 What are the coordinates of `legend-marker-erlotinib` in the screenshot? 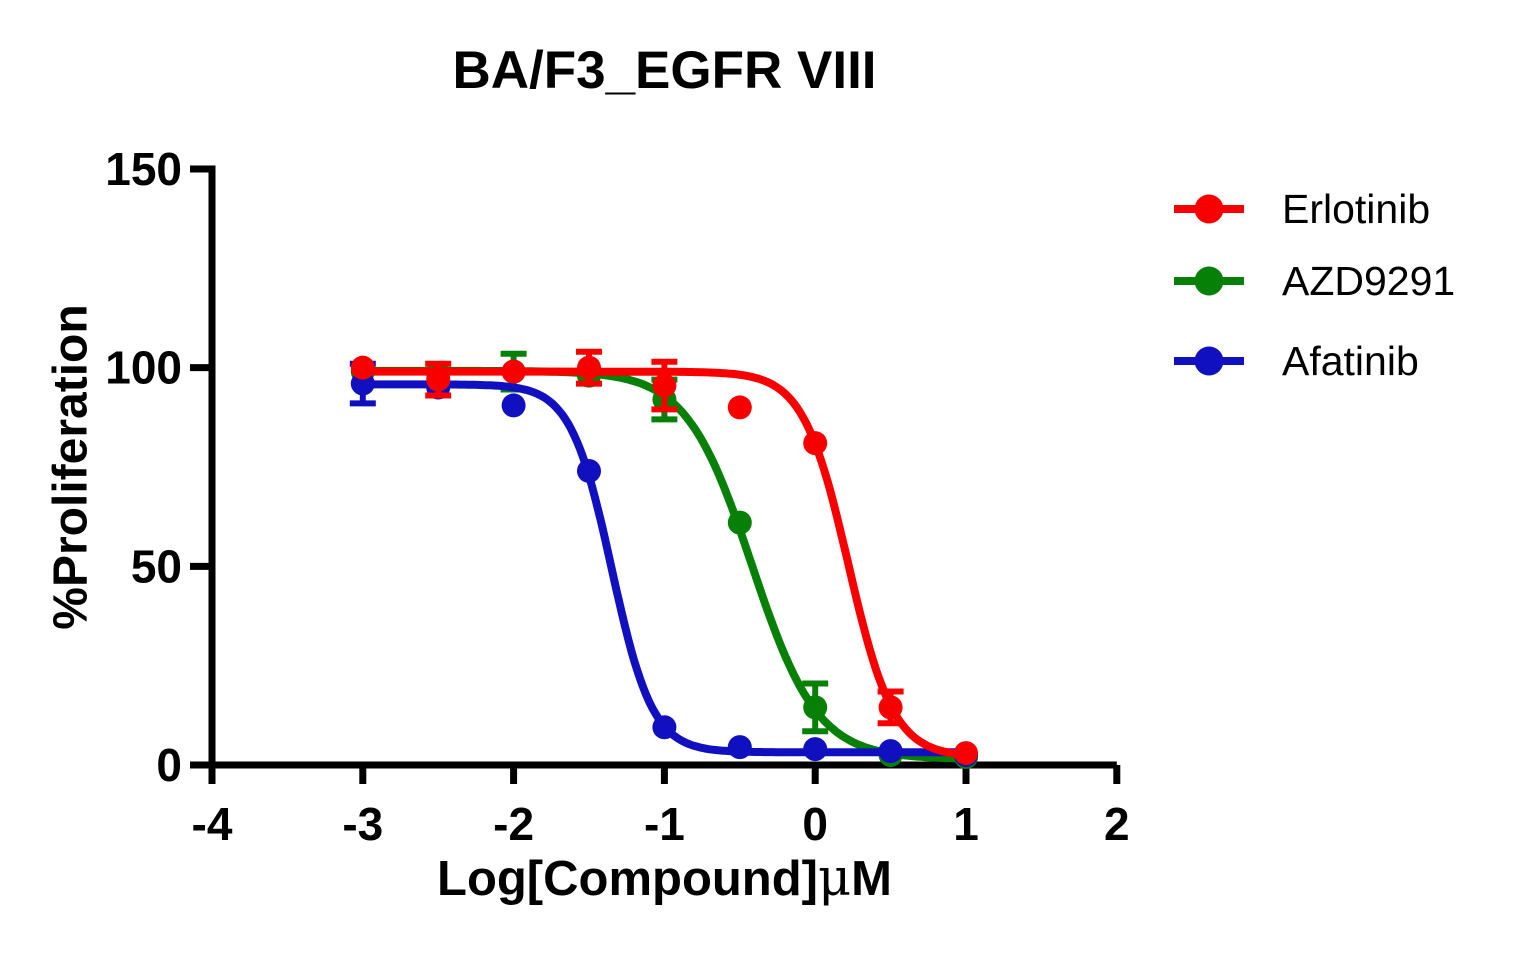 It's located at (1209, 209).